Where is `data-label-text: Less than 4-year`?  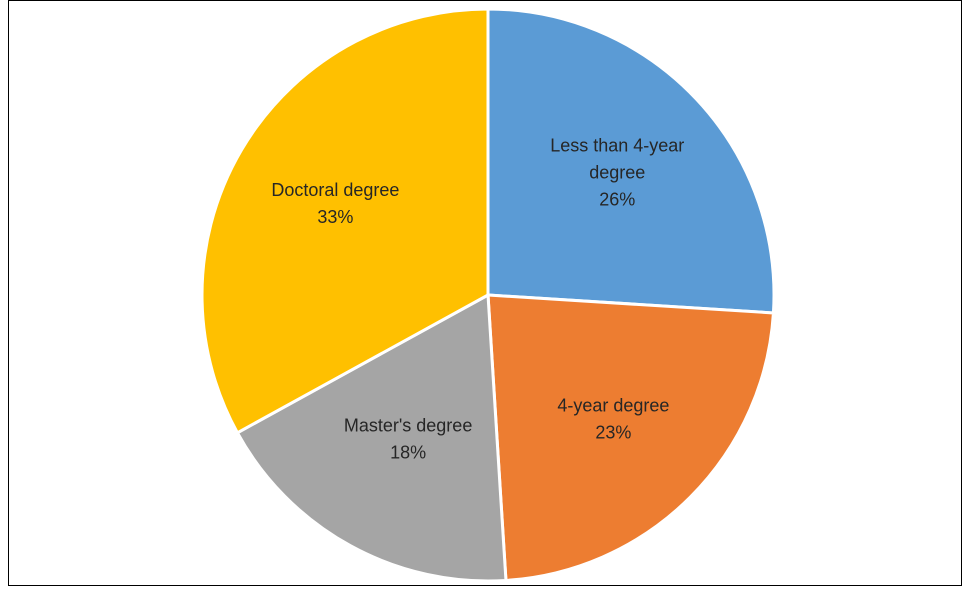 data-label-text: Less than 4-year is located at coordinates (617, 145).